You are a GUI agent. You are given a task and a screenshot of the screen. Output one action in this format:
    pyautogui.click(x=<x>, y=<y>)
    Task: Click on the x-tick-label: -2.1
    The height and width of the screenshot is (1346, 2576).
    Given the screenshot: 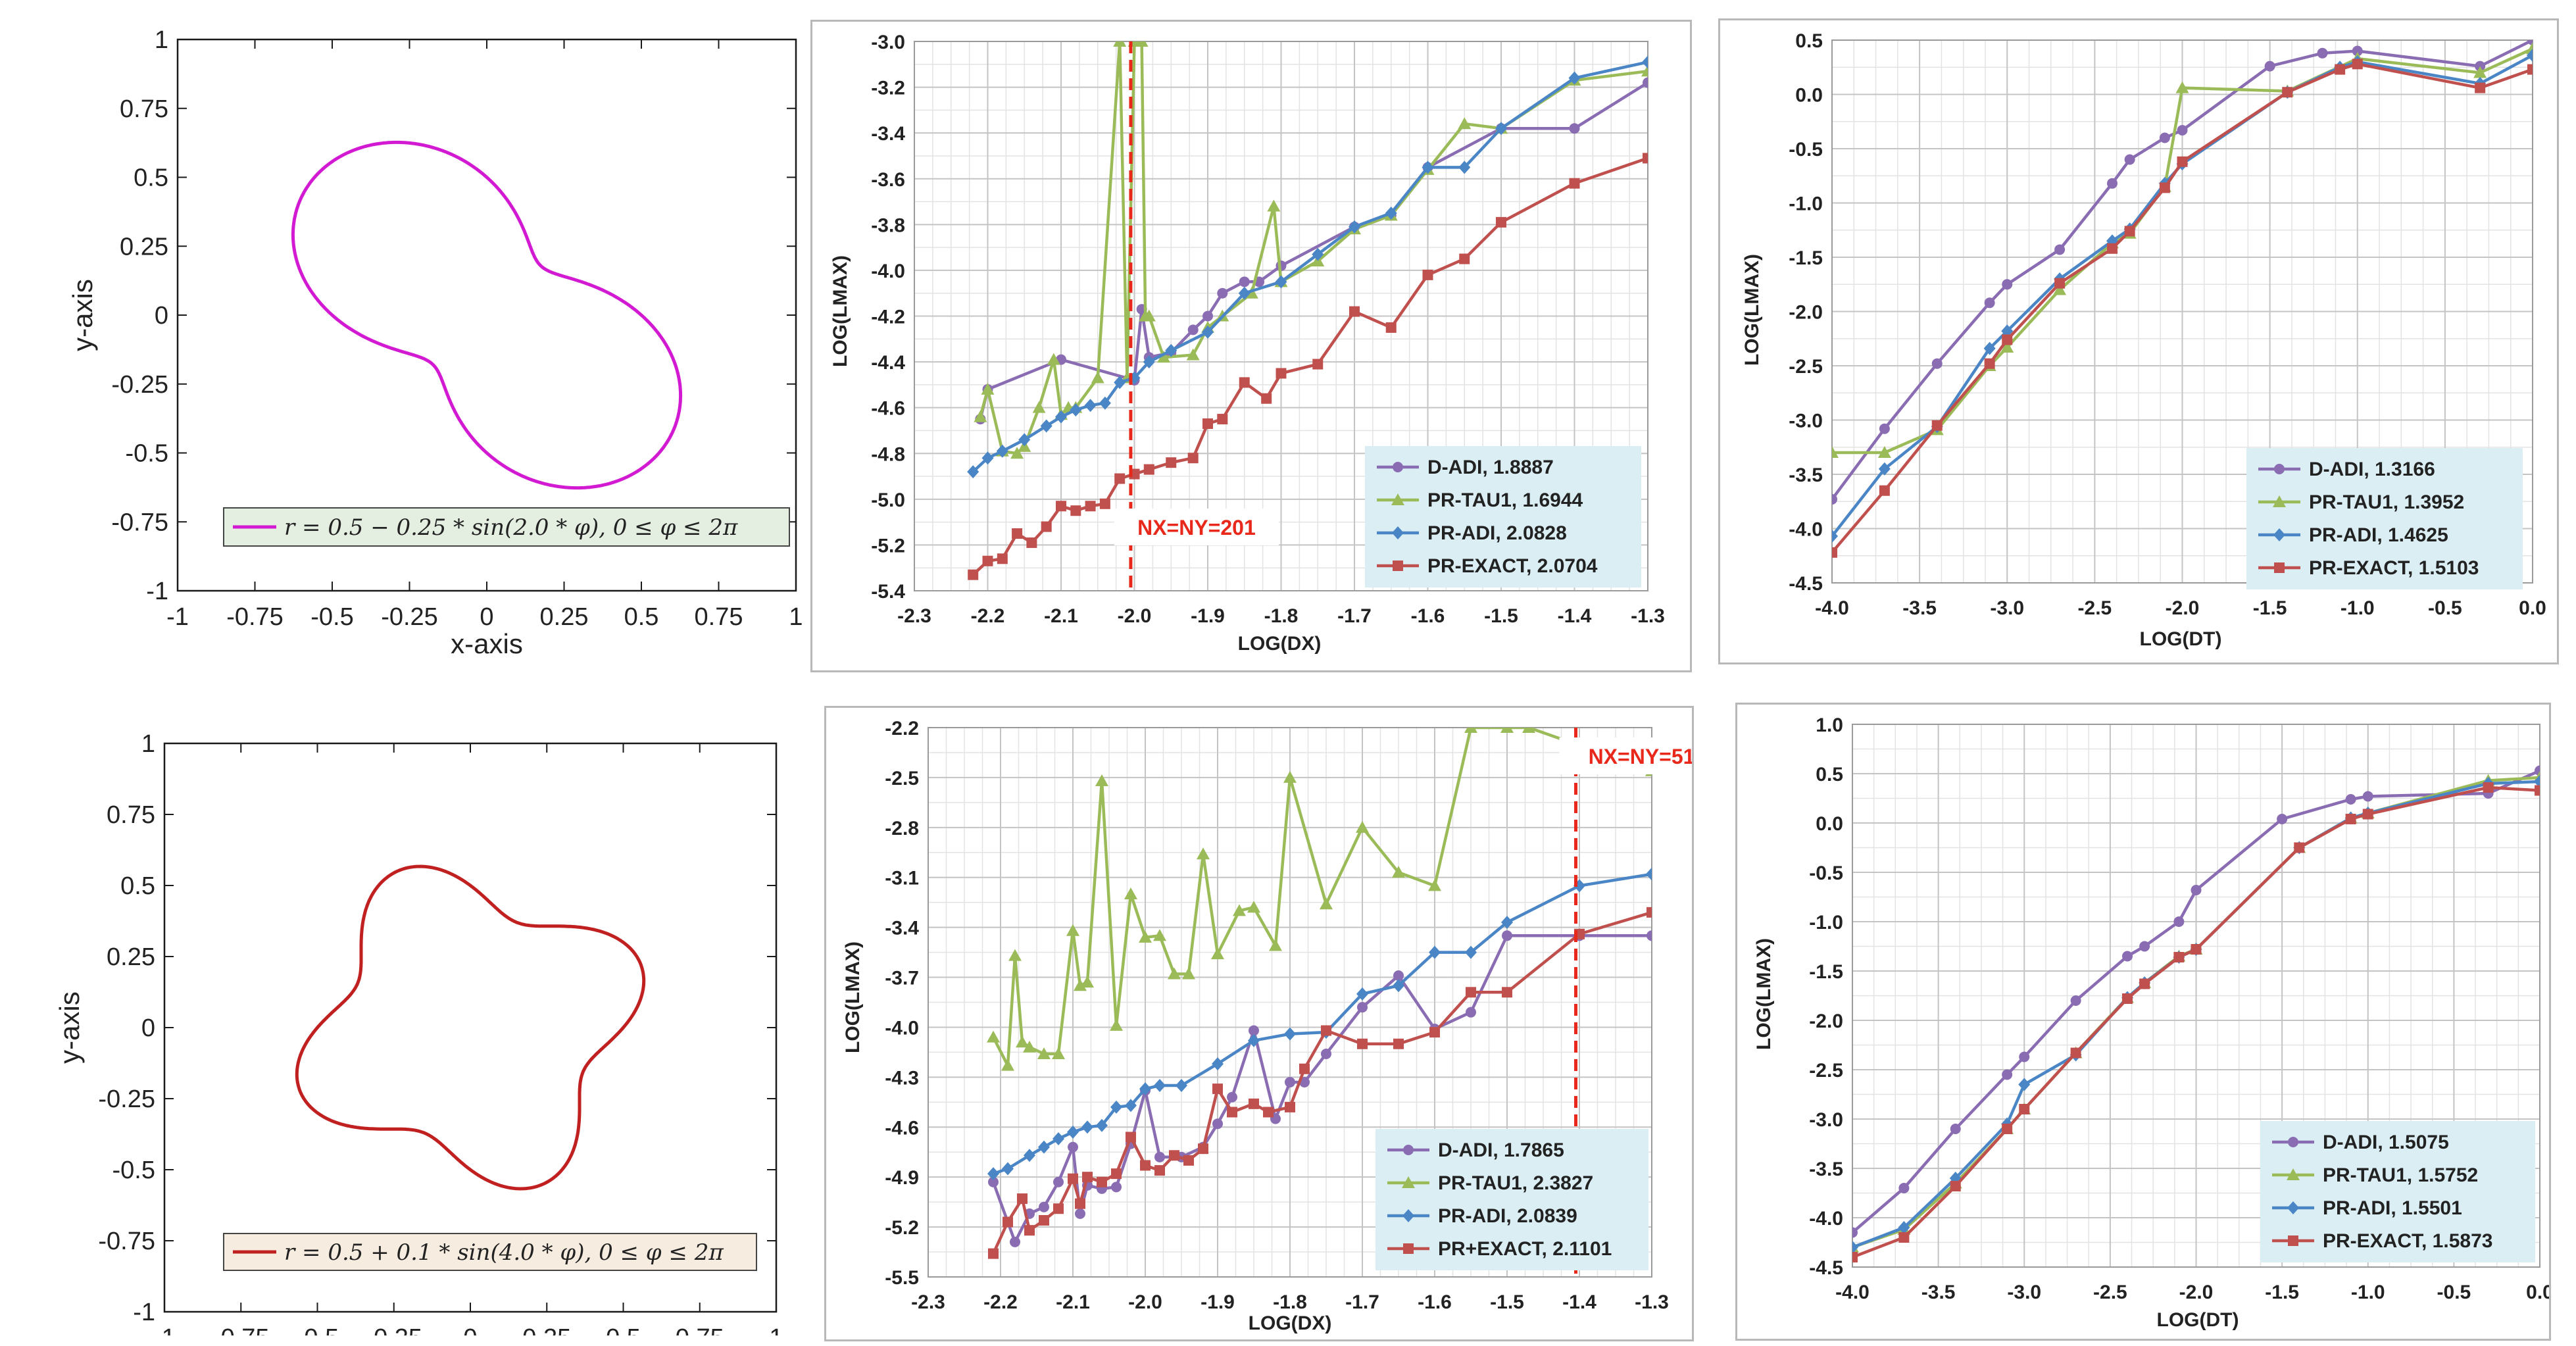 What is the action you would take?
    pyautogui.click(x=1061, y=616)
    